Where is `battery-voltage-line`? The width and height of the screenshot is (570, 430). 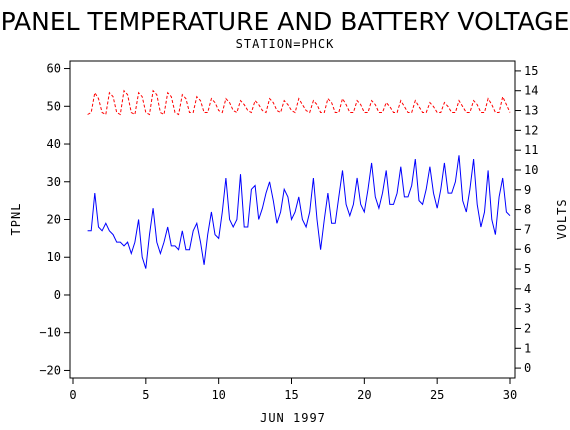
battery-voltage-line is located at coordinates (299, 102).